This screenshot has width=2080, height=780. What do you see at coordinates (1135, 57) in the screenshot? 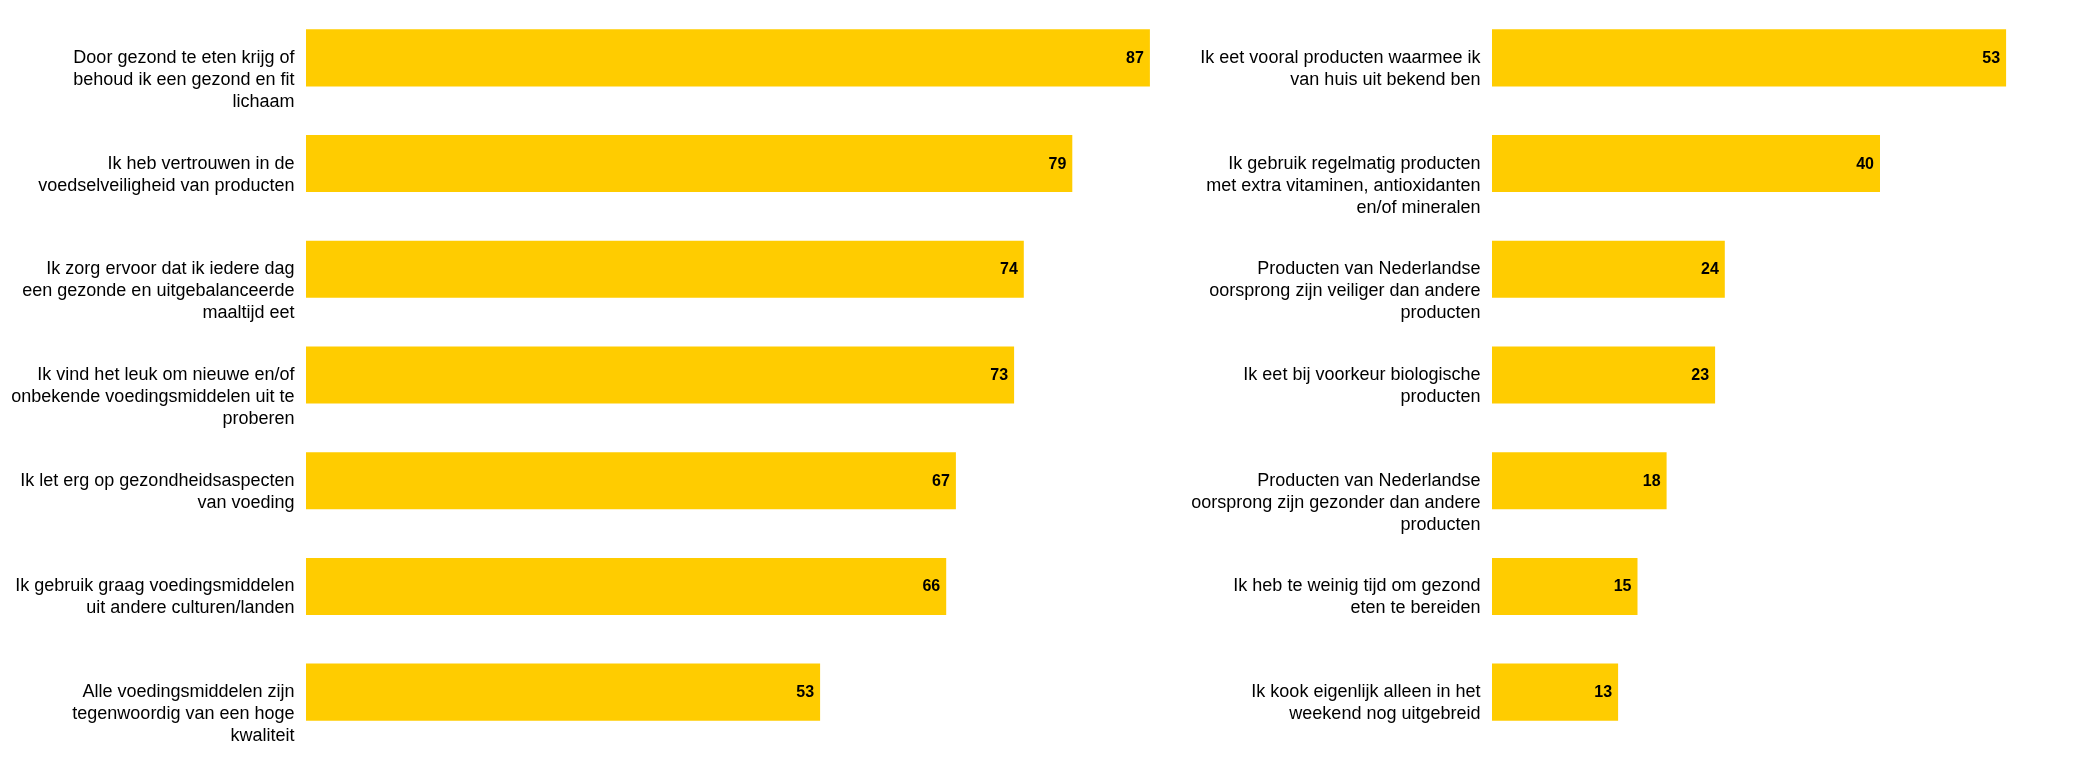
I see `data-label: 87` at bounding box center [1135, 57].